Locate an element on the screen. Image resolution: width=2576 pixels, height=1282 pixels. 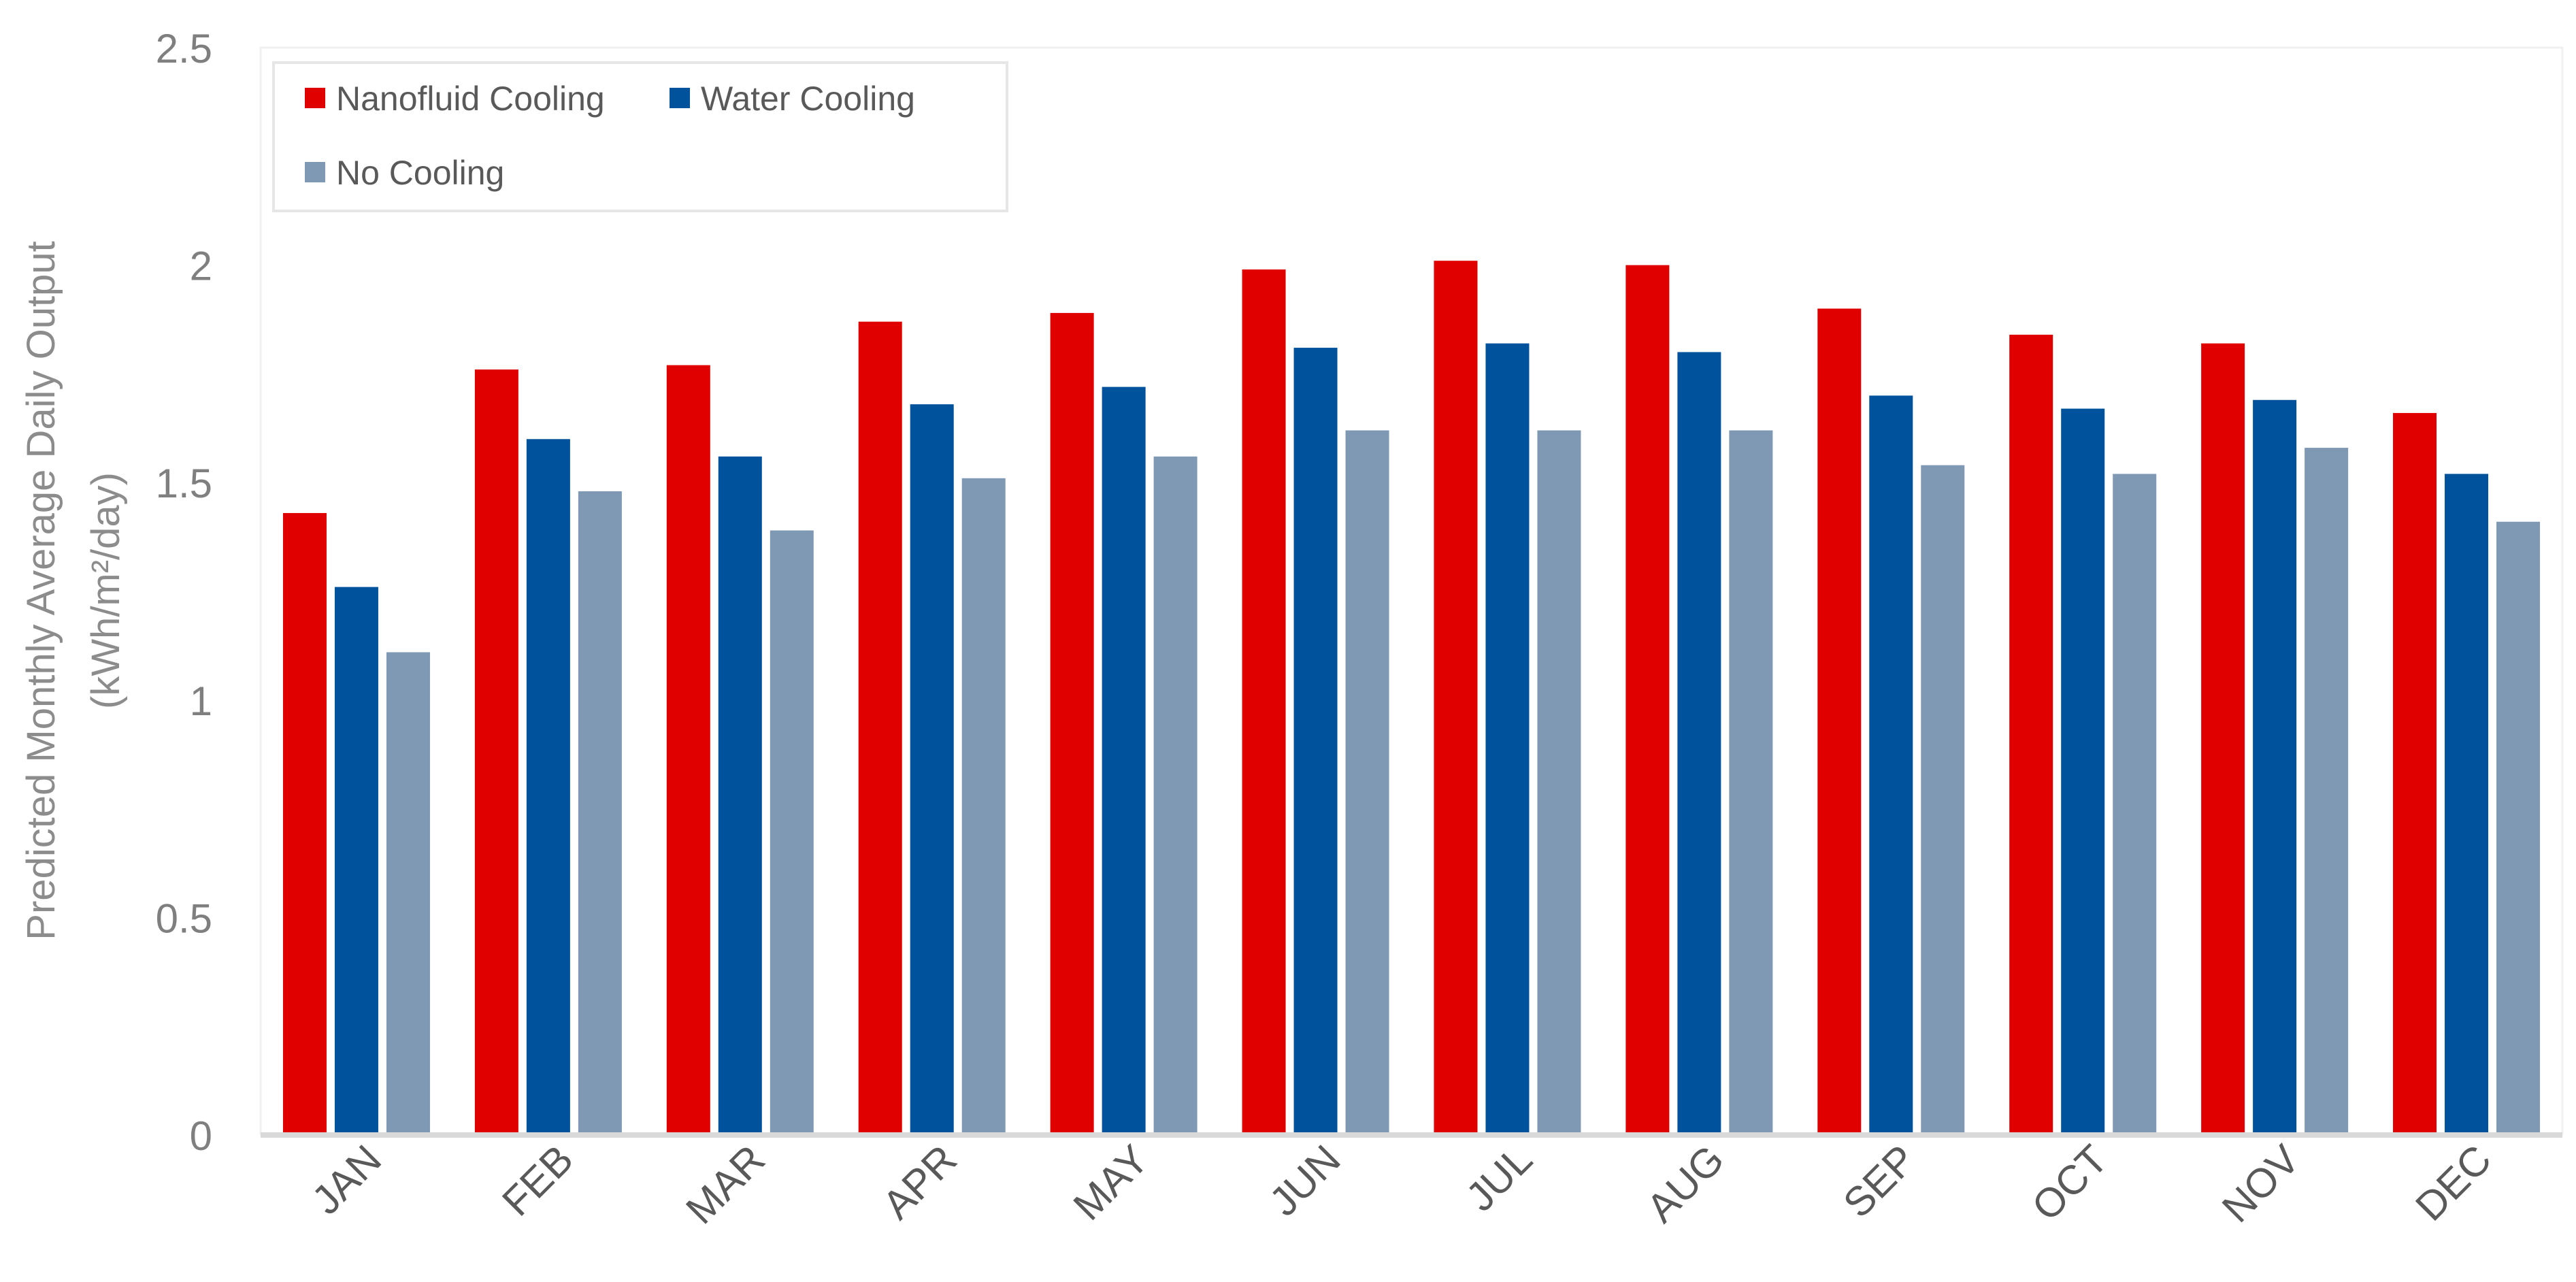
y-axis-unit-label: (kWh/m²/day) is located at coordinates (106, 590).